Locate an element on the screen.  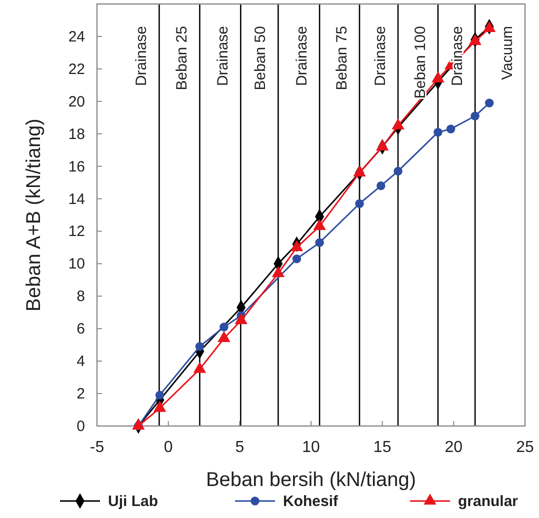
y-tick-label: 0 is located at coordinates (80, 426).